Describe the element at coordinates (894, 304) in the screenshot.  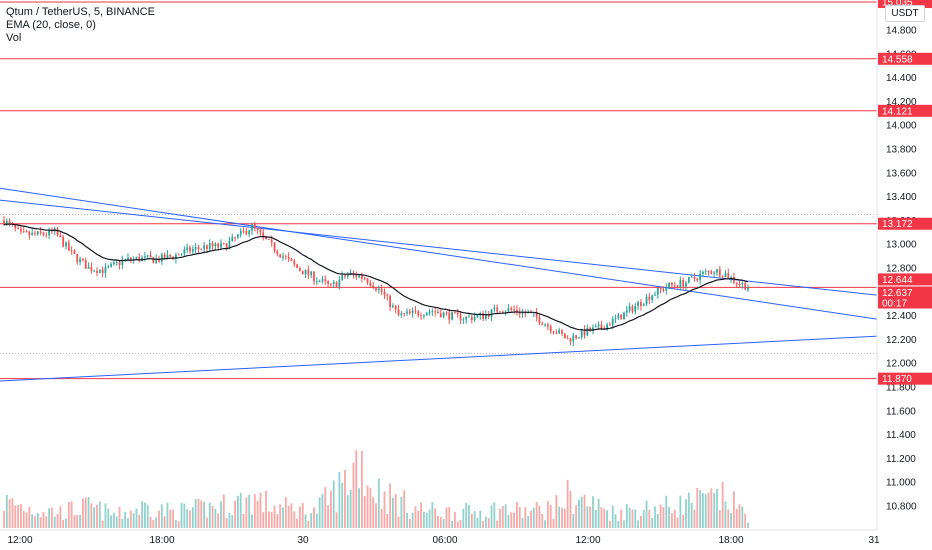
I see `level-price-tag-countdown: 00:17` at that location.